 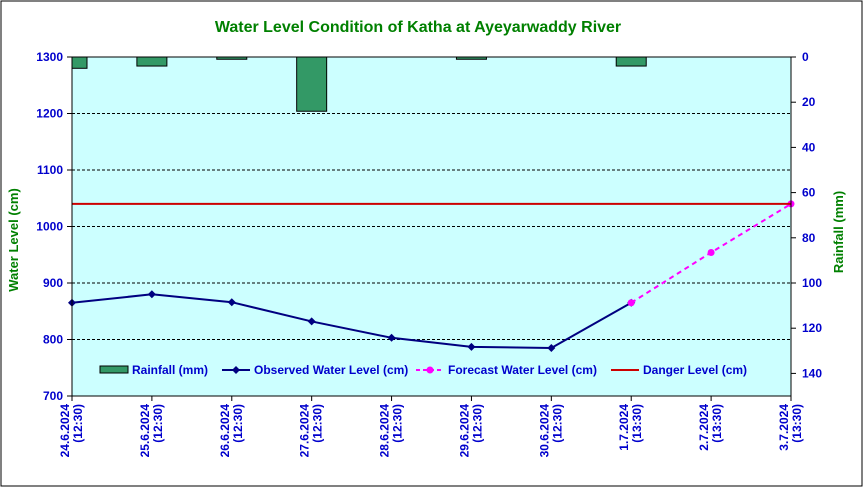 What do you see at coordinates (809, 193) in the screenshot?
I see `y-right-tick-label: 60` at bounding box center [809, 193].